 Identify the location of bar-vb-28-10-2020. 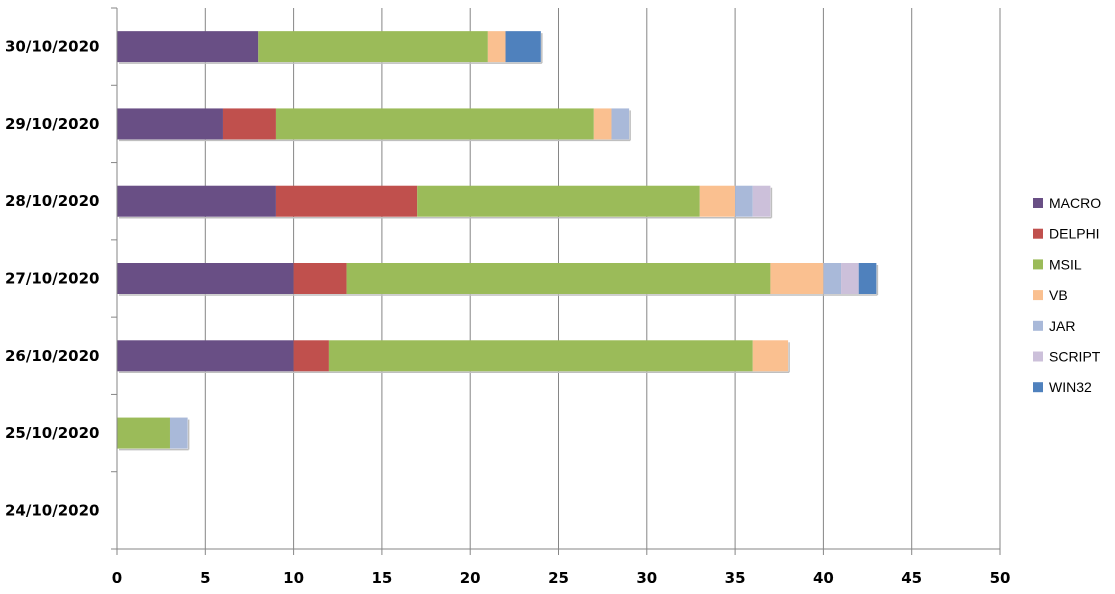
(717, 201).